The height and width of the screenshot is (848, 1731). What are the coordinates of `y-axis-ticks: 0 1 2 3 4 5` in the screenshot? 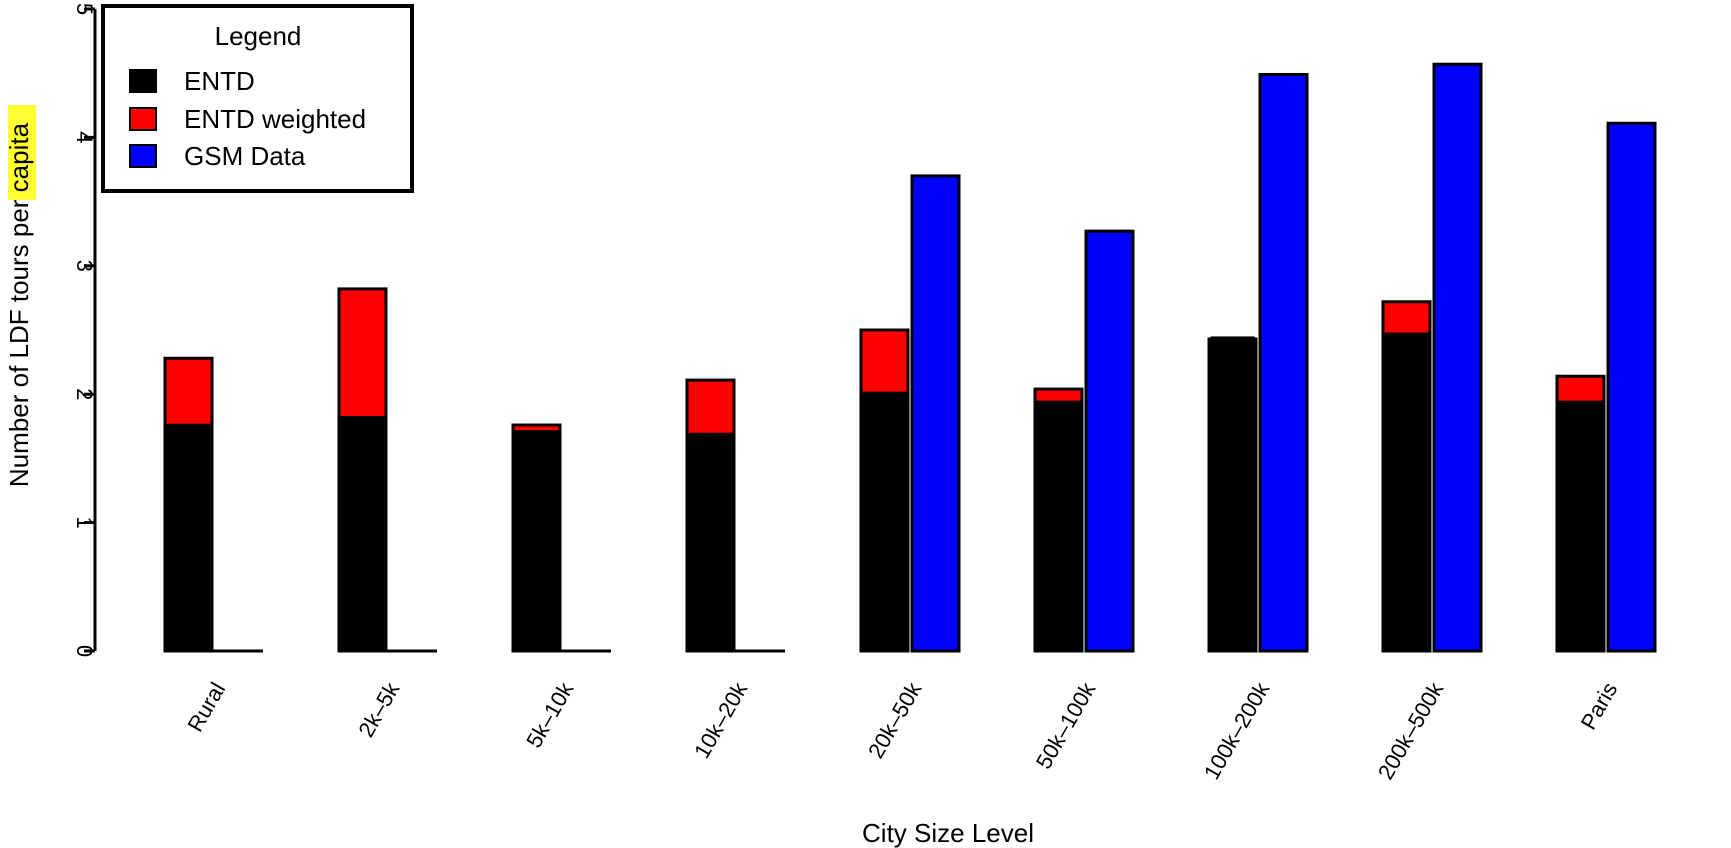 It's located at (84, 330).